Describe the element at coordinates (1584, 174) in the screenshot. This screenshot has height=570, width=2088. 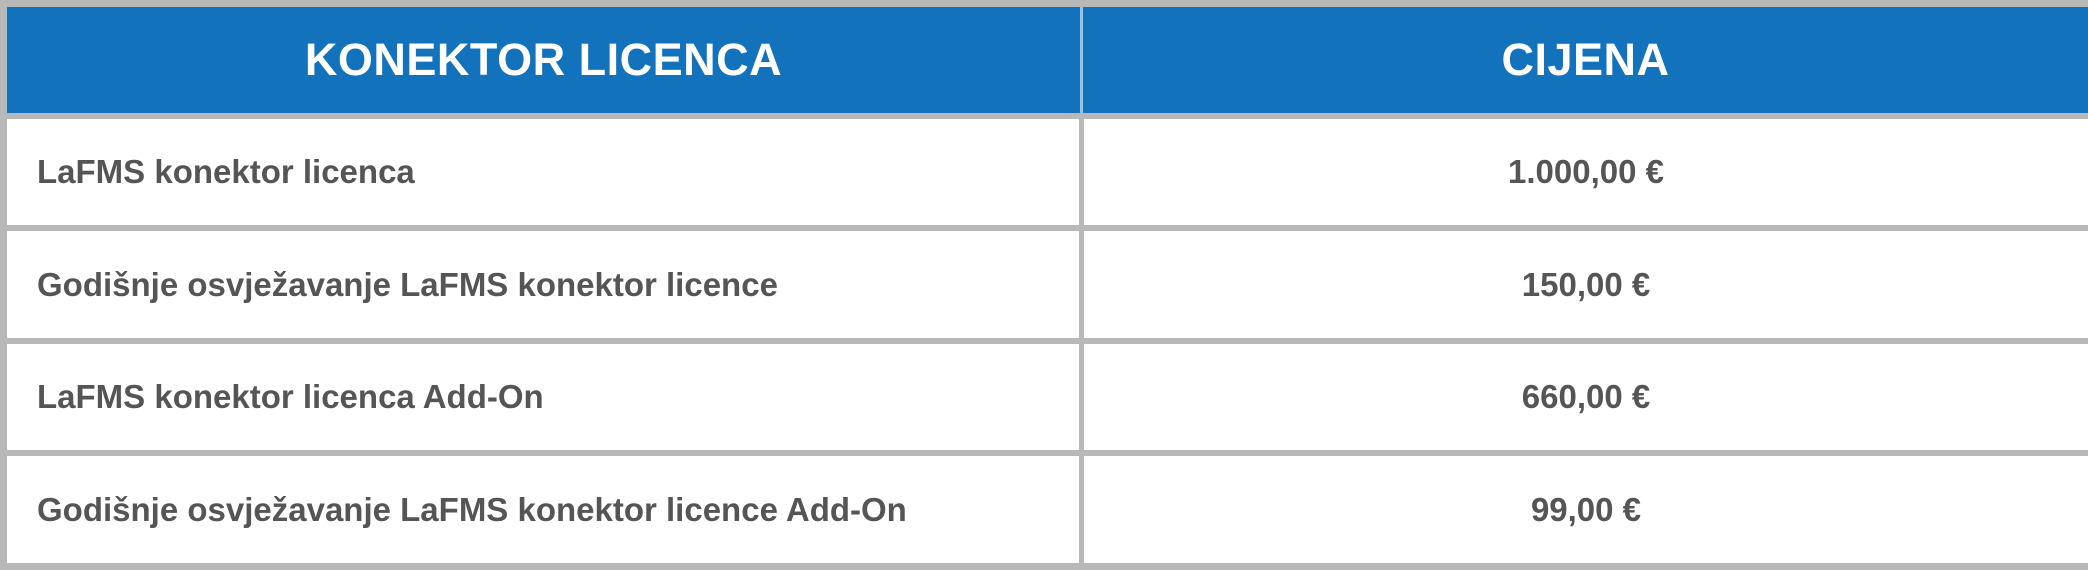
I see `cell-item-price: 1.000,00 €` at that location.